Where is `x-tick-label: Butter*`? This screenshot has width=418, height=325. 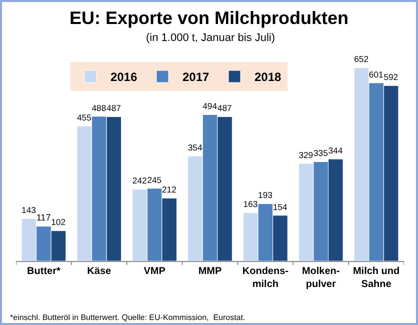 x-tick-label: Butter* is located at coordinates (43, 271).